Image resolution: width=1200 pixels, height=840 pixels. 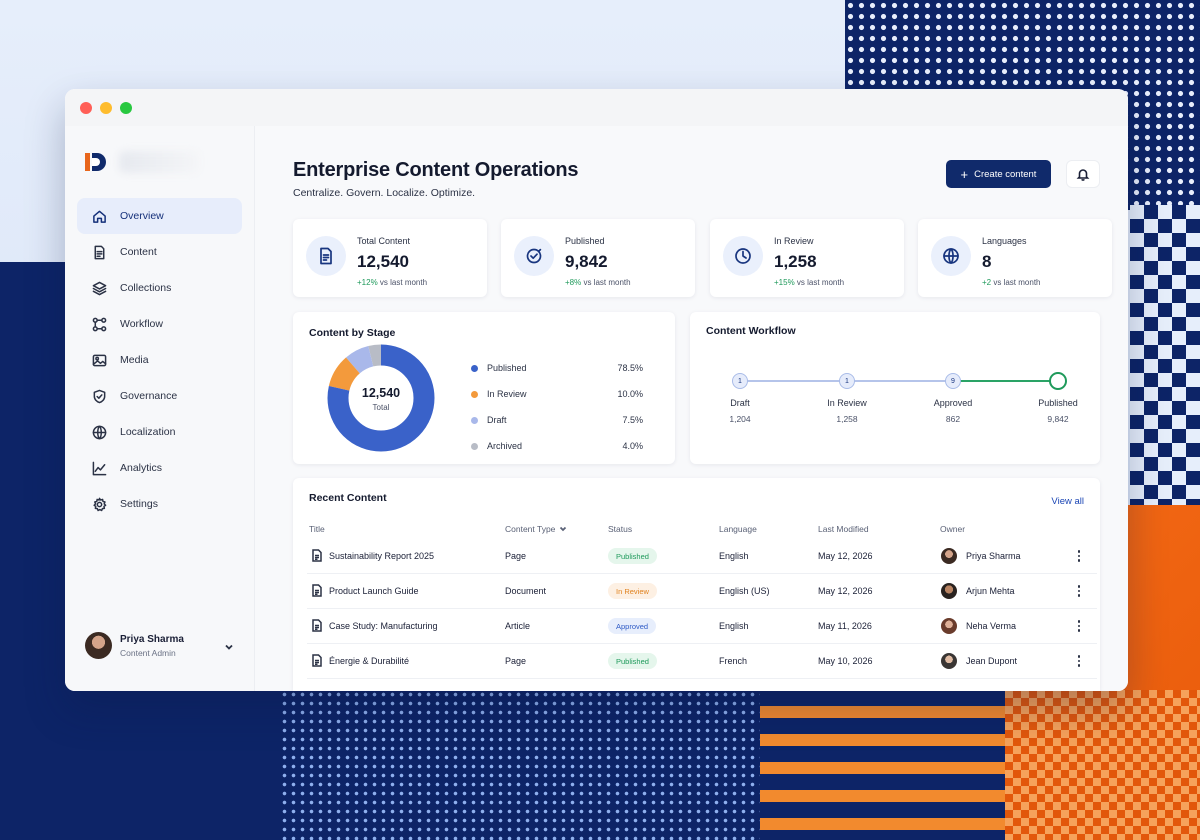 What do you see at coordinates (632, 591) in the screenshot?
I see `status-badge: In Review` at bounding box center [632, 591].